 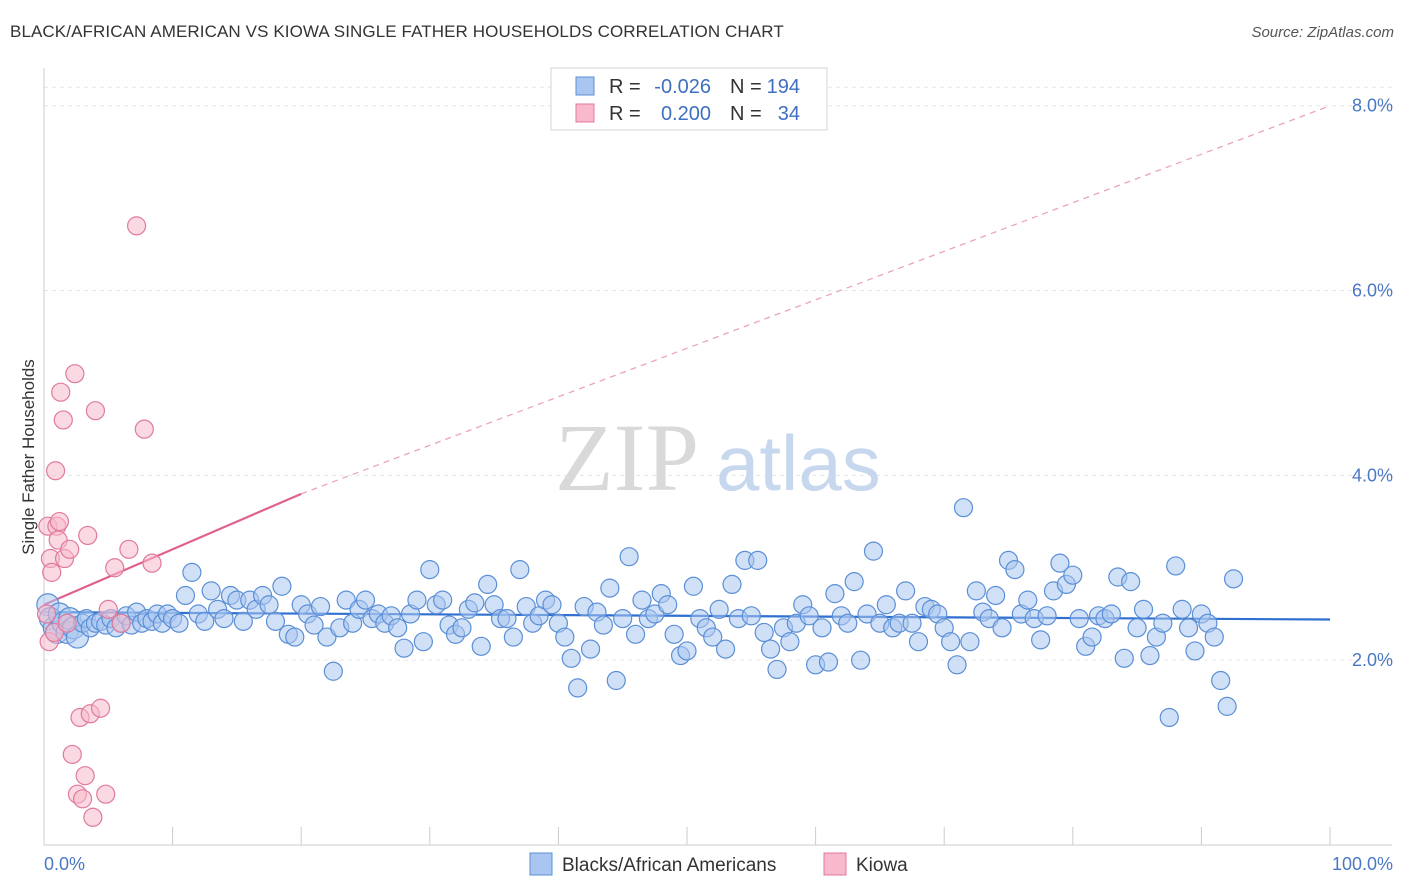 What do you see at coordinates (746, 87) in the screenshot?
I see `legend-n-label: N =` at bounding box center [746, 87].